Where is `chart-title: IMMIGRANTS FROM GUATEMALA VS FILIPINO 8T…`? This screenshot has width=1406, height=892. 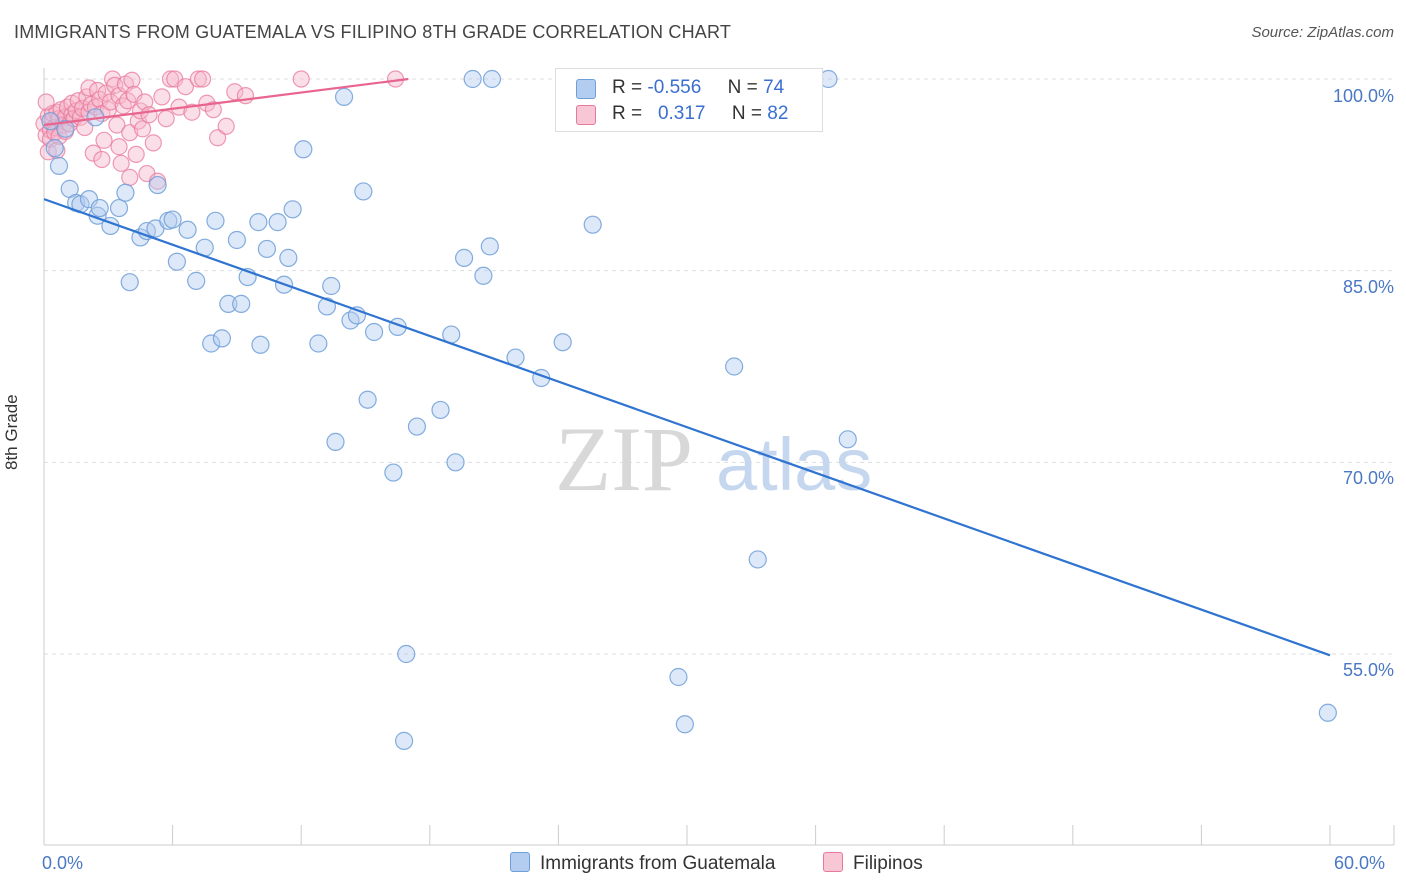
chart-title: IMMIGRANTS FROM GUATEMALA VS FILIPINO 8T… is located at coordinates (373, 32).